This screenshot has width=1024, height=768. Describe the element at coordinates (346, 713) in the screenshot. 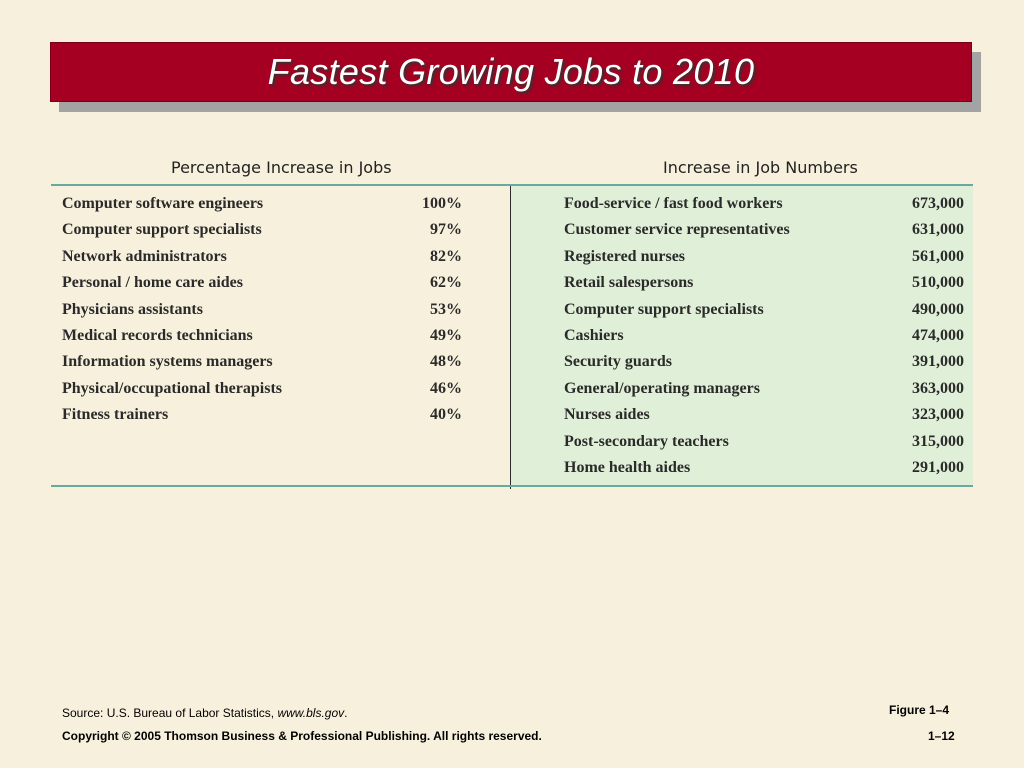

I see `source-suffix: .` at that location.